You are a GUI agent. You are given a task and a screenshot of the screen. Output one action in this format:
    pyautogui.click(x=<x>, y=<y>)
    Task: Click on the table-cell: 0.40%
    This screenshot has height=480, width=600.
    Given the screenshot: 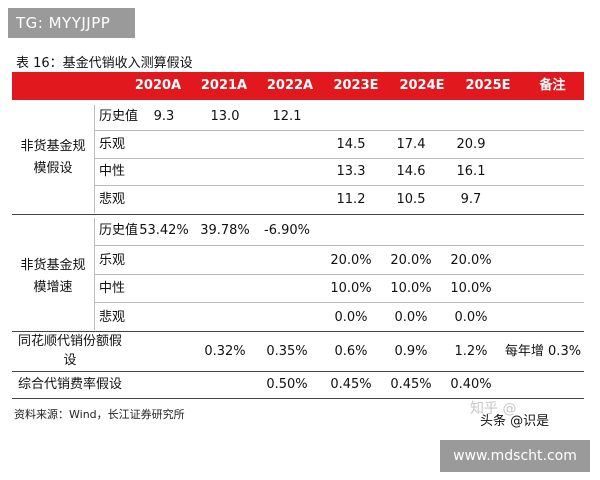 What is the action you would take?
    pyautogui.click(x=471, y=384)
    